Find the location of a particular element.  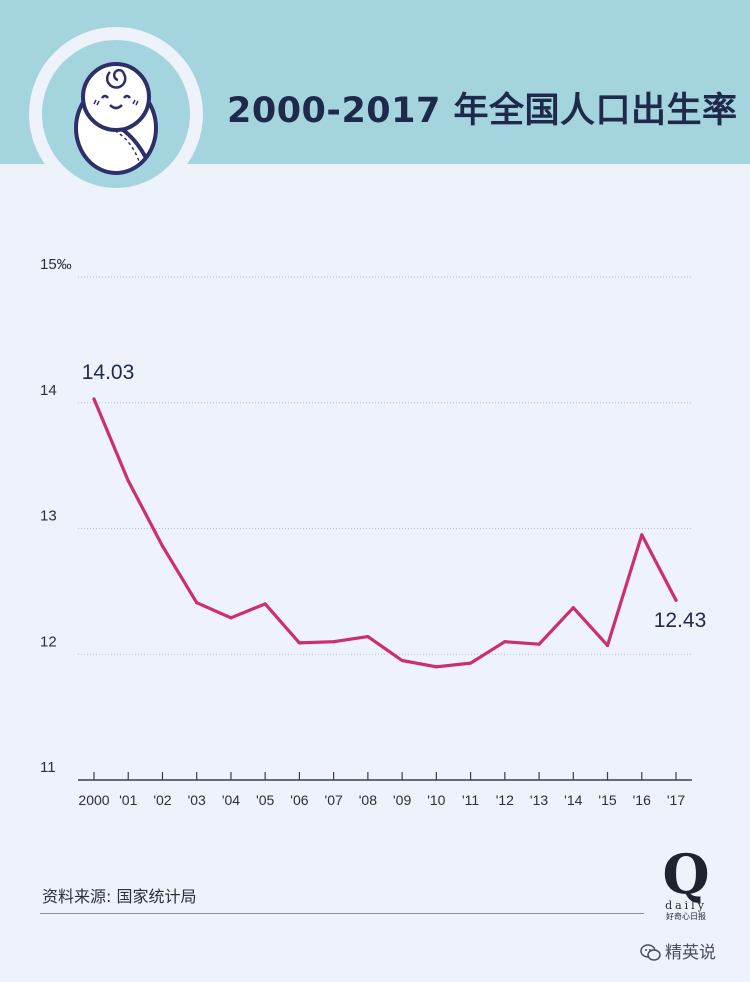

x-tick-label: '07 is located at coordinates (334, 800).